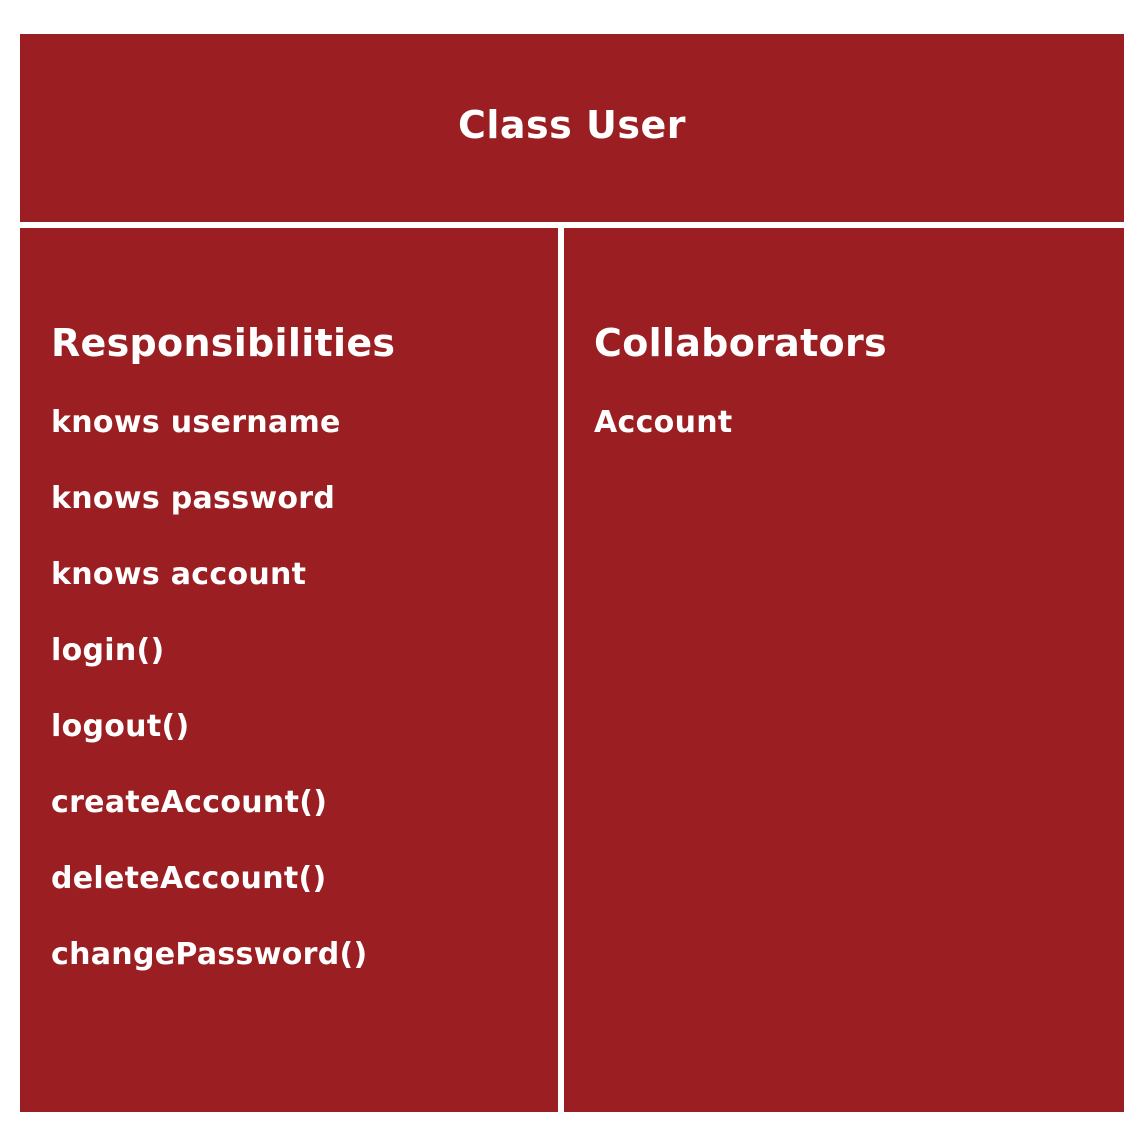 The height and width of the screenshot is (1134, 1146). Describe the element at coordinates (663, 422) in the screenshot. I see `collaborator-item: Account` at that location.